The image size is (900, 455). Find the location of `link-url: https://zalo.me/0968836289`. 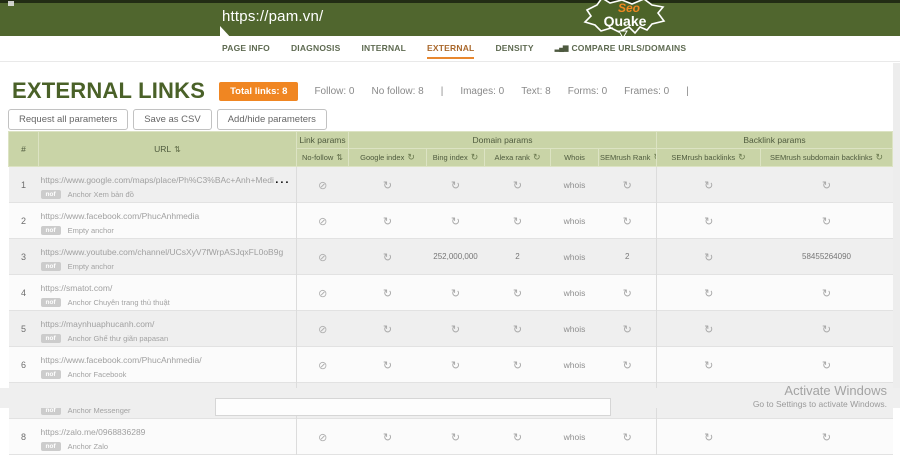

link-url: https://zalo.me/0968836289 is located at coordinates (93, 432).